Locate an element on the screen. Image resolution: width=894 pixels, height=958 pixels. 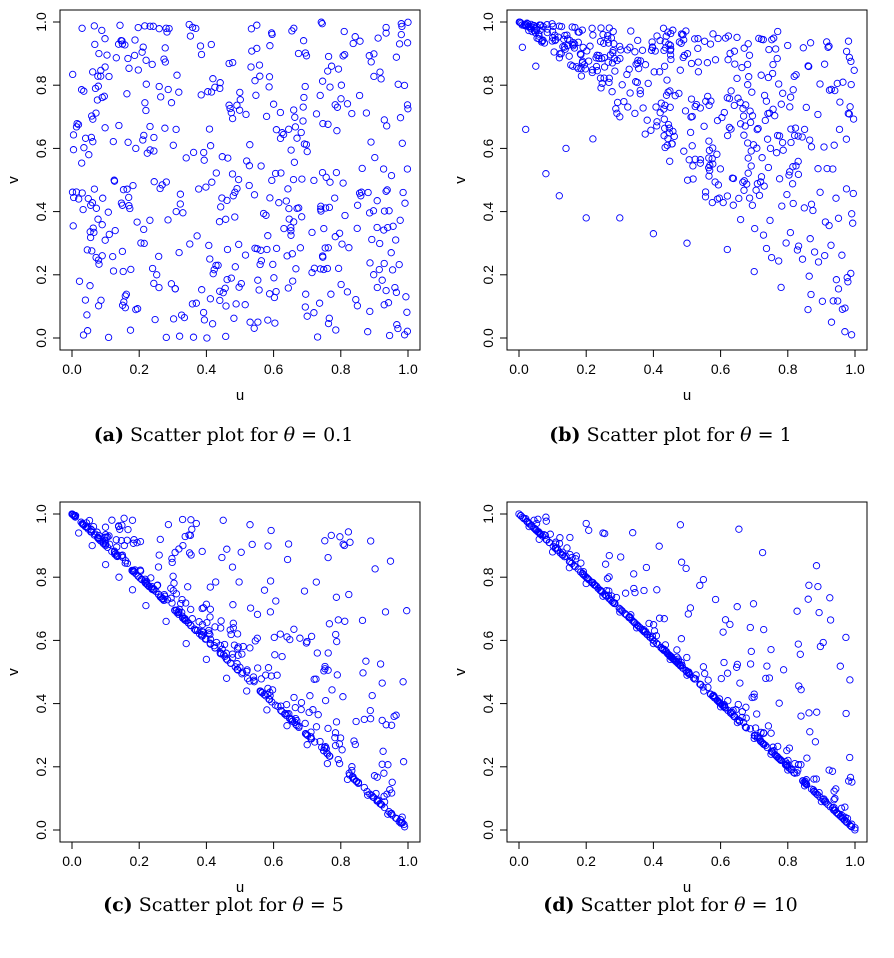
x-tick-label: 1.0 is located at coordinates (855, 861).